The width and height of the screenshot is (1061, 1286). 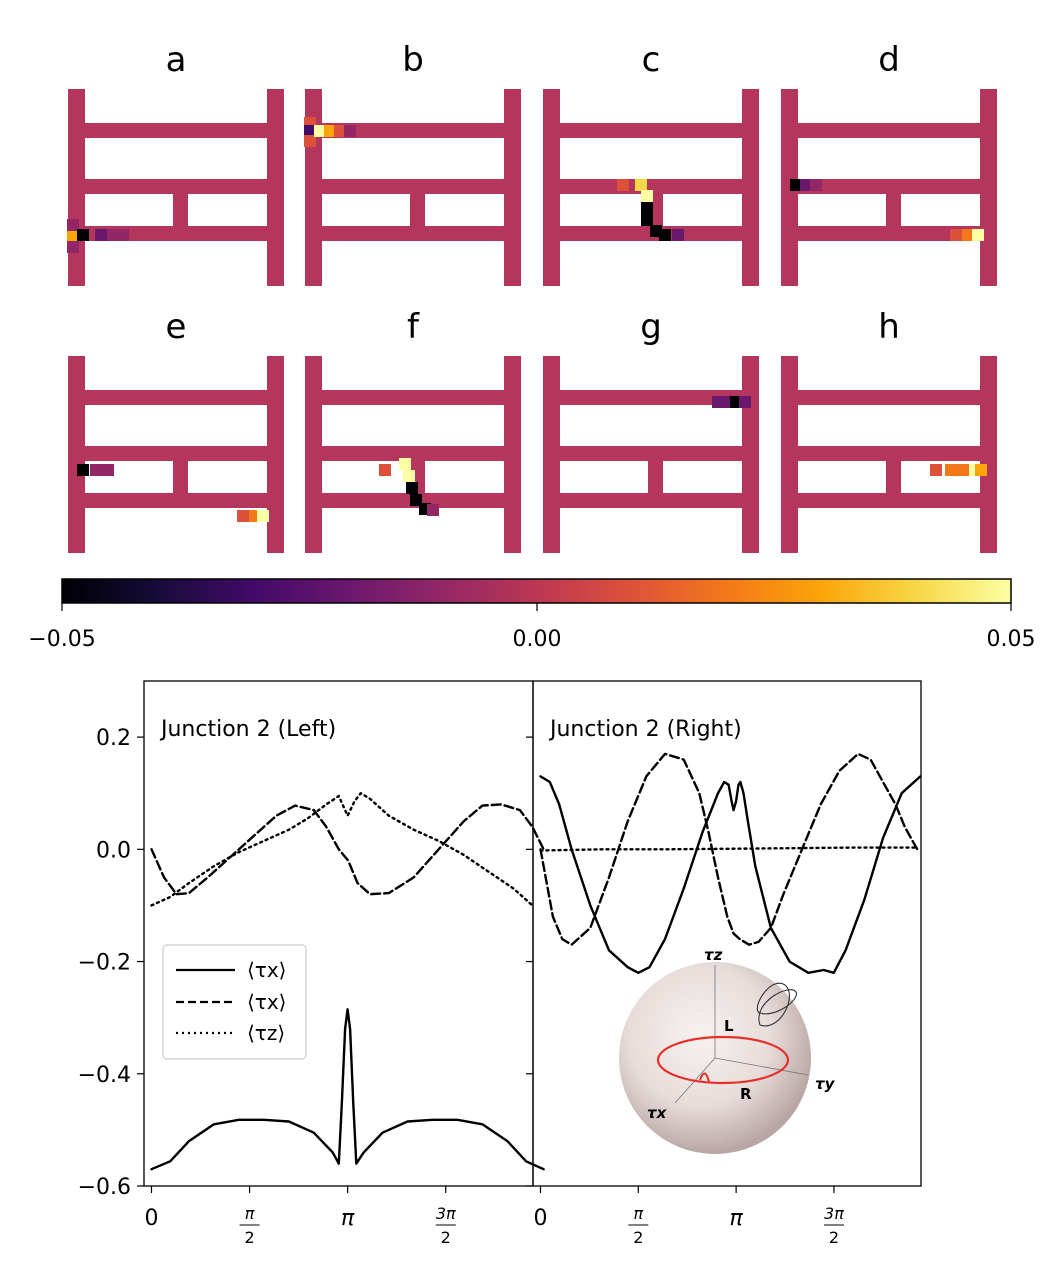 What do you see at coordinates (61, 639) in the screenshot?
I see `colorbar-tick-min: −0.05` at bounding box center [61, 639].